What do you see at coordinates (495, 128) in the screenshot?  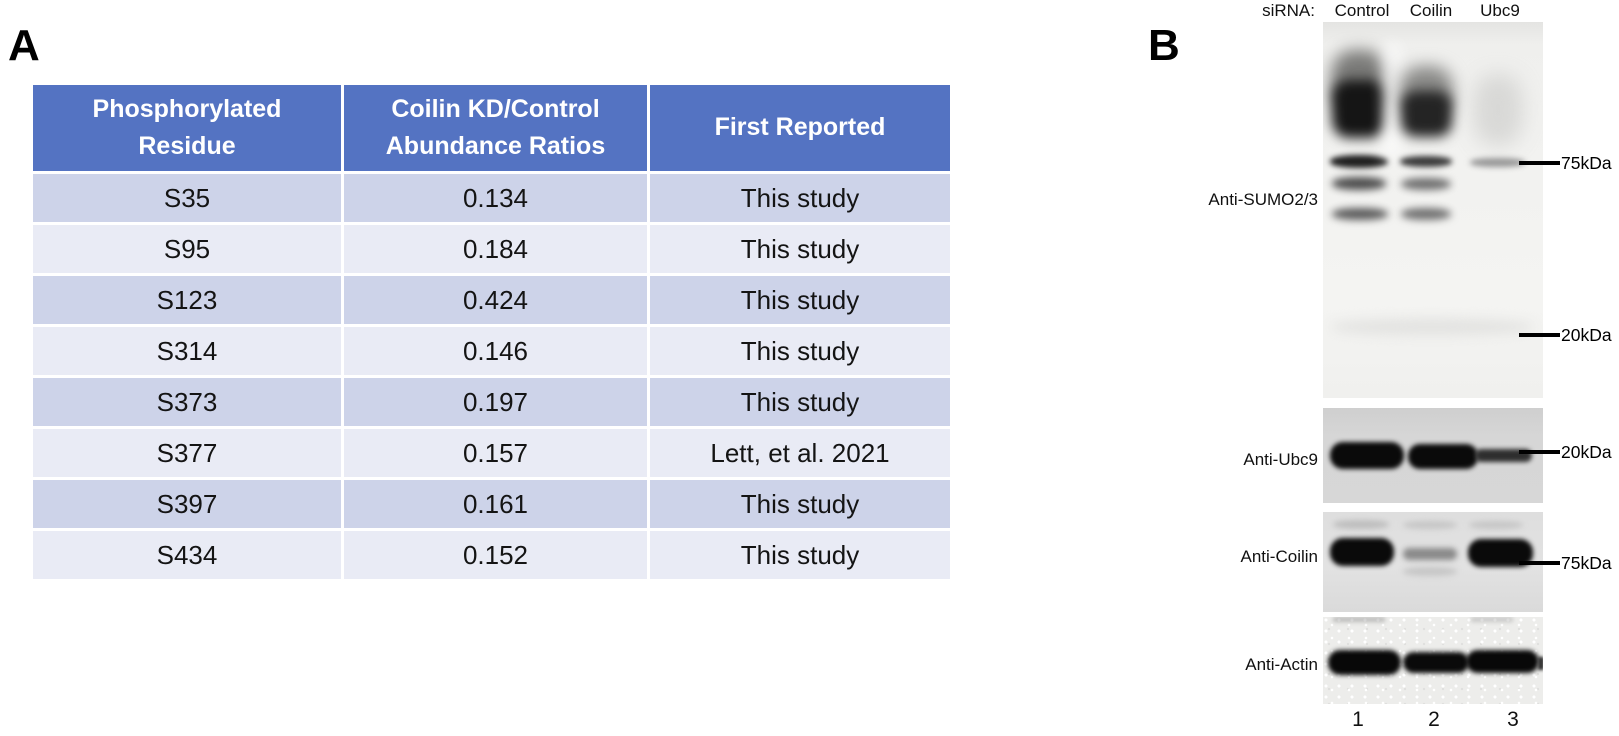 I see `table-header-ratio: Coilin KD/Control Abundance Ratios` at bounding box center [495, 128].